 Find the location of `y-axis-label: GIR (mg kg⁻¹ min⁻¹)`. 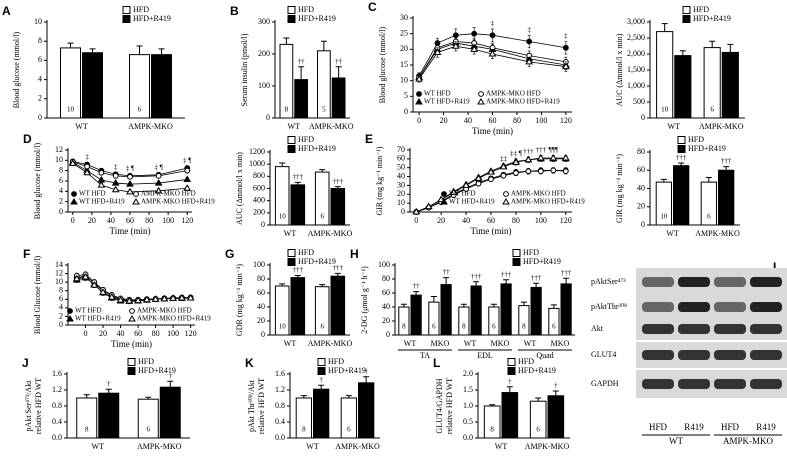

y-axis-label: GIR (mg kg⁻¹ min⁻¹) is located at coordinates (379, 180).